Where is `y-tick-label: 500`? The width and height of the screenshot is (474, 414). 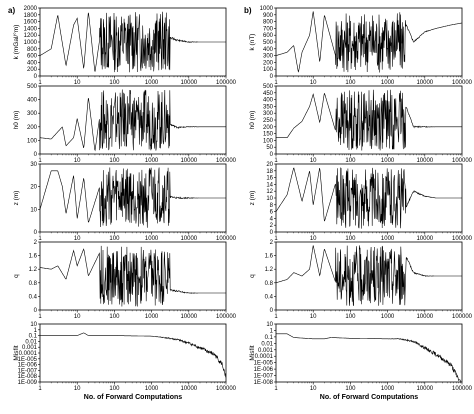
y-tick-label: 500 is located at coordinates (268, 43).